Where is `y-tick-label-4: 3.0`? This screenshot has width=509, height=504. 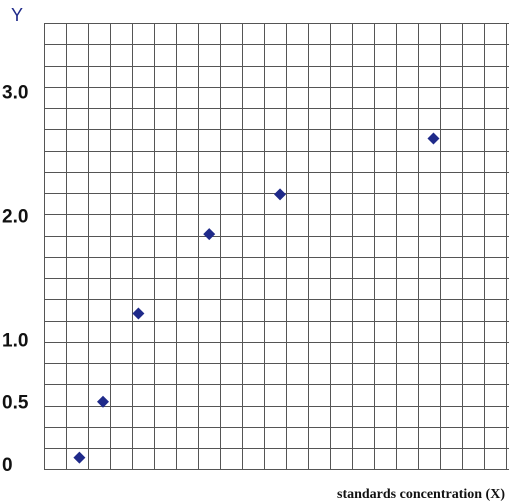
y-tick-label-4: 3.0 is located at coordinates (15, 92).